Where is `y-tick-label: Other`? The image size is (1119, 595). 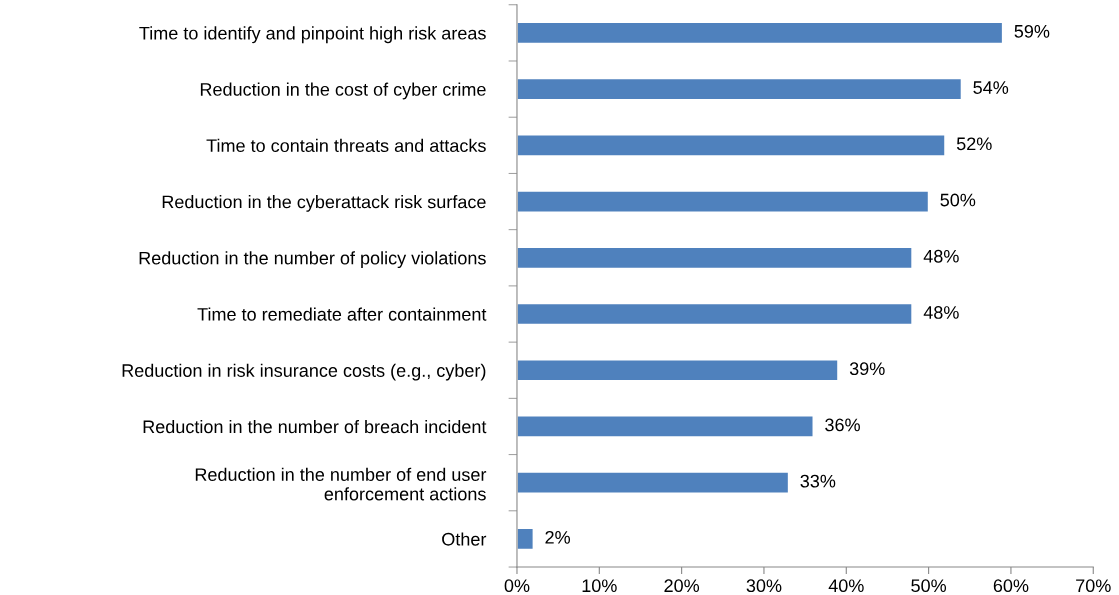 y-tick-label: Other is located at coordinates (464, 539).